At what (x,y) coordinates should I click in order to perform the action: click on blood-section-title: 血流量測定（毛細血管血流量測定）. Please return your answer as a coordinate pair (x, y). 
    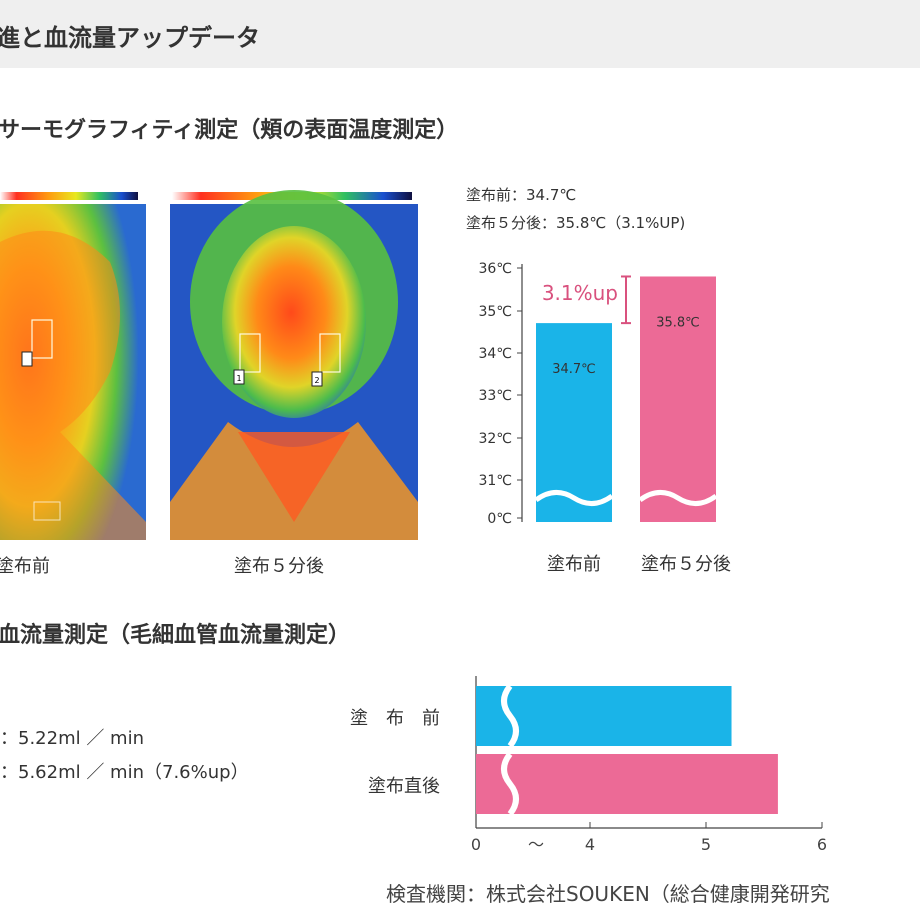
    Looking at the image, I should click on (175, 635).